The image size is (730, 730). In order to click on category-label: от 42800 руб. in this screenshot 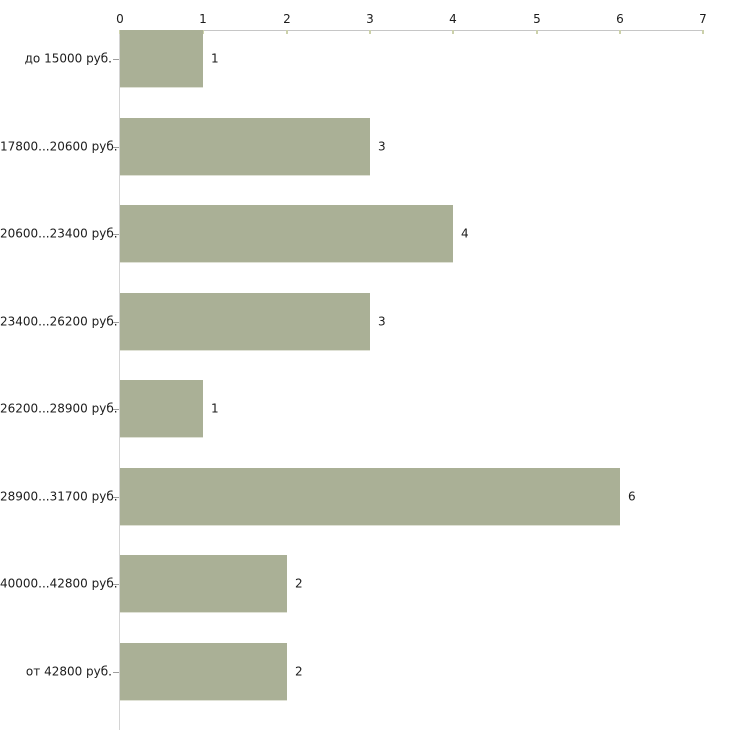, I will do `click(68, 671)`.